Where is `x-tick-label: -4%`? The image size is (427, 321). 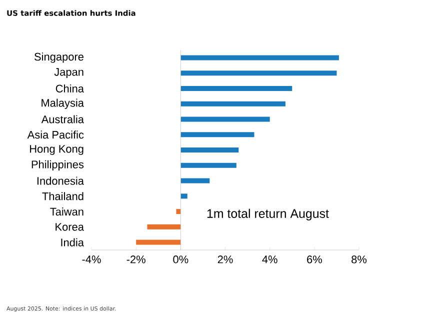
x-tick-label: -4% is located at coordinates (91, 260).